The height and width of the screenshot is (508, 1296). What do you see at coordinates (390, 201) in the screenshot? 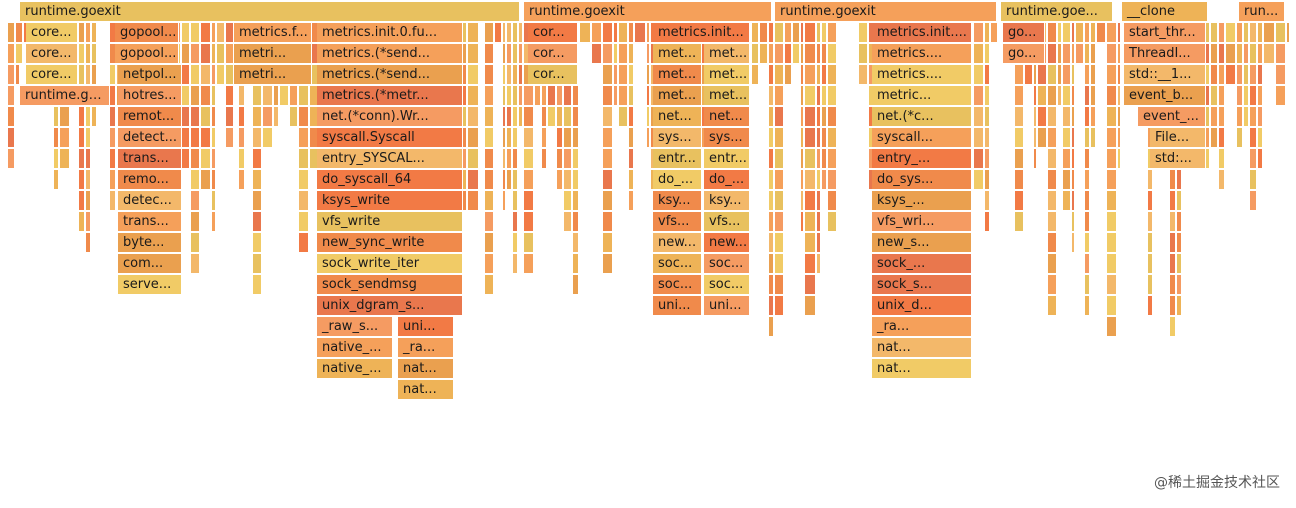
I see `flame-frame: ksys_write` at bounding box center [390, 201].